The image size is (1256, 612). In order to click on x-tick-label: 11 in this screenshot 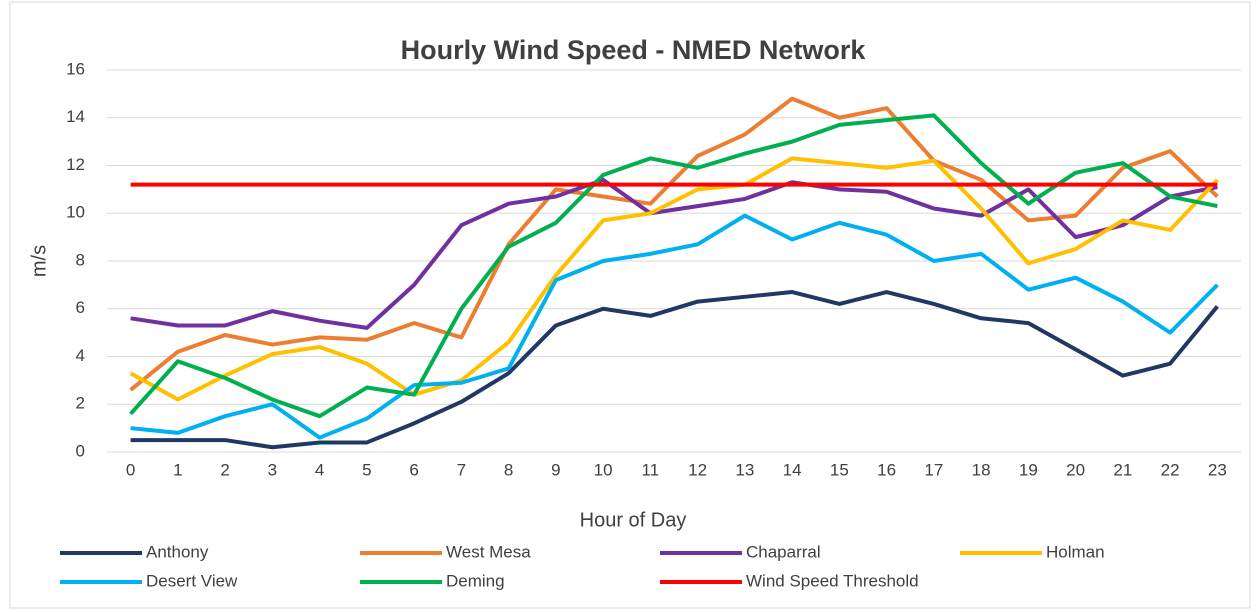, I will do `click(651, 469)`.